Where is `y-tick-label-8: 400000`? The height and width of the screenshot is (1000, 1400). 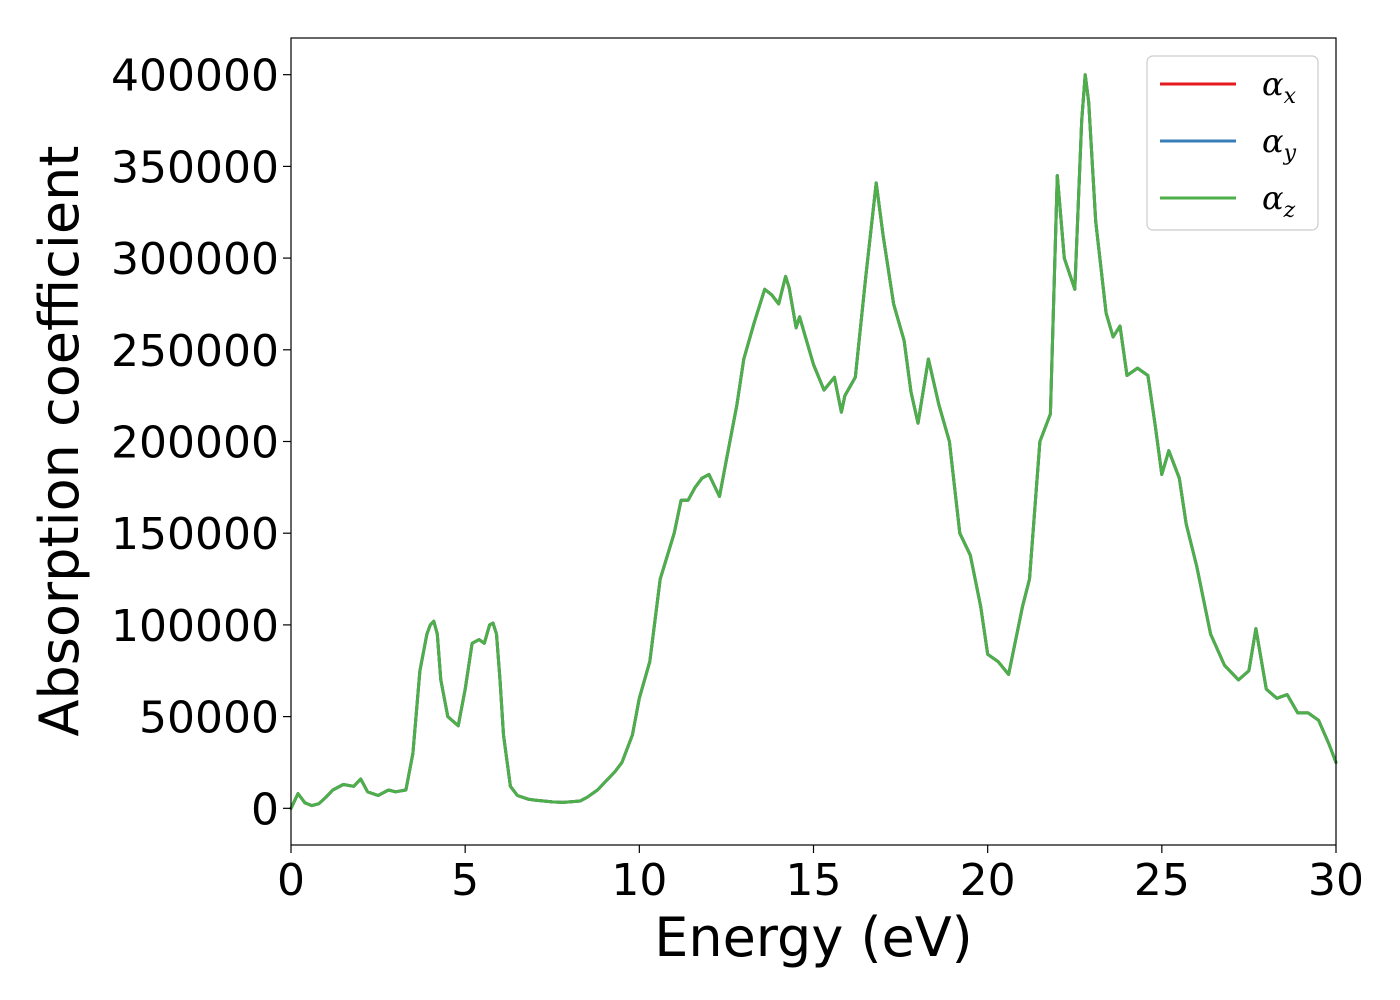 y-tick-label-8: 400000 is located at coordinates (195, 76).